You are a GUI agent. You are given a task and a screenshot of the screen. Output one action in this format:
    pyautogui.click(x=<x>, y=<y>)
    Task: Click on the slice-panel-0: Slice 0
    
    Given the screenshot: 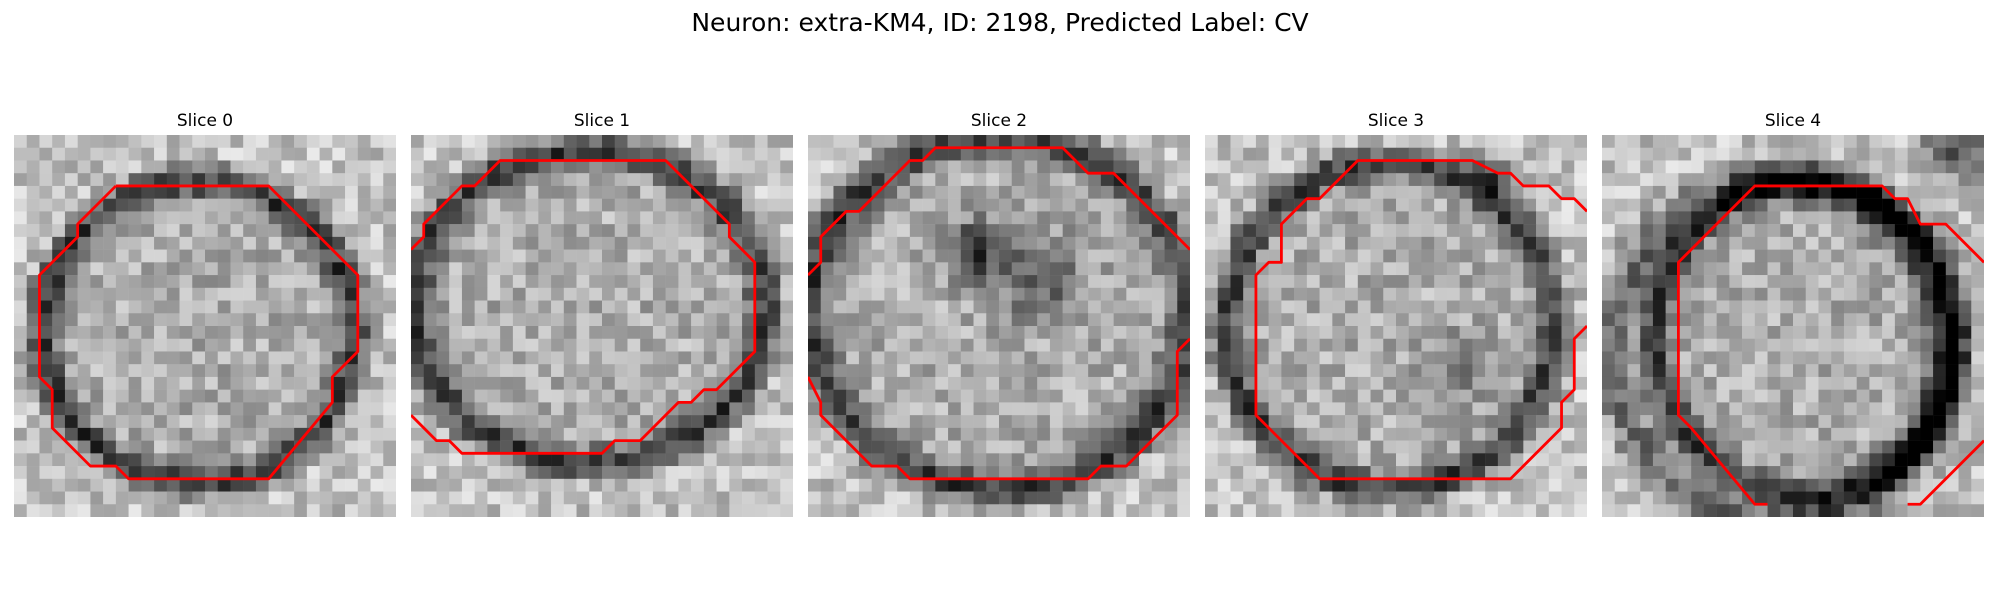 What is the action you would take?
    pyautogui.click(x=205, y=312)
    